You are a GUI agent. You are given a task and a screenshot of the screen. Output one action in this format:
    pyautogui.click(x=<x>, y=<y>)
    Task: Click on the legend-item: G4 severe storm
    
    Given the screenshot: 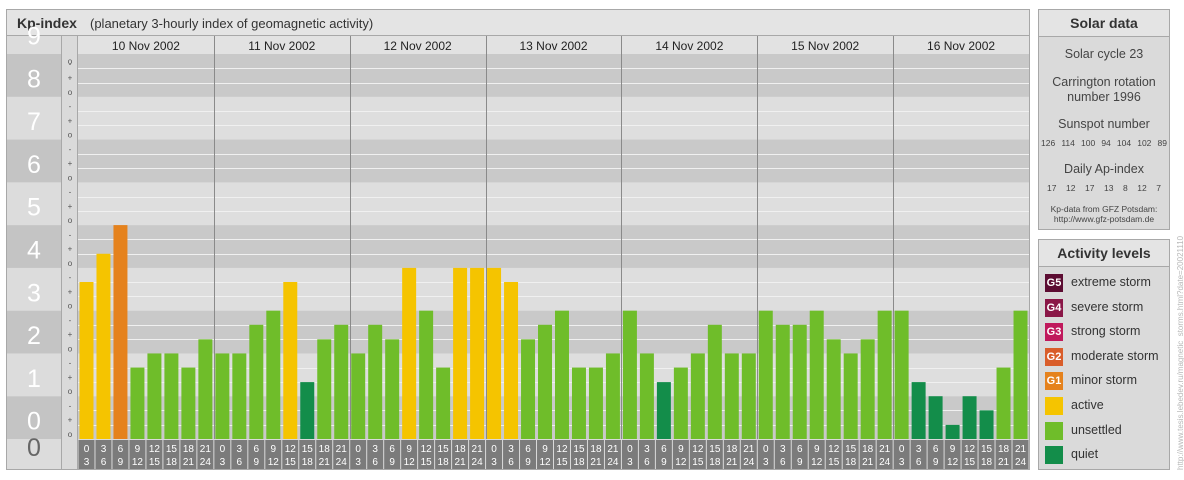 What is the action you would take?
    pyautogui.click(x=1107, y=308)
    